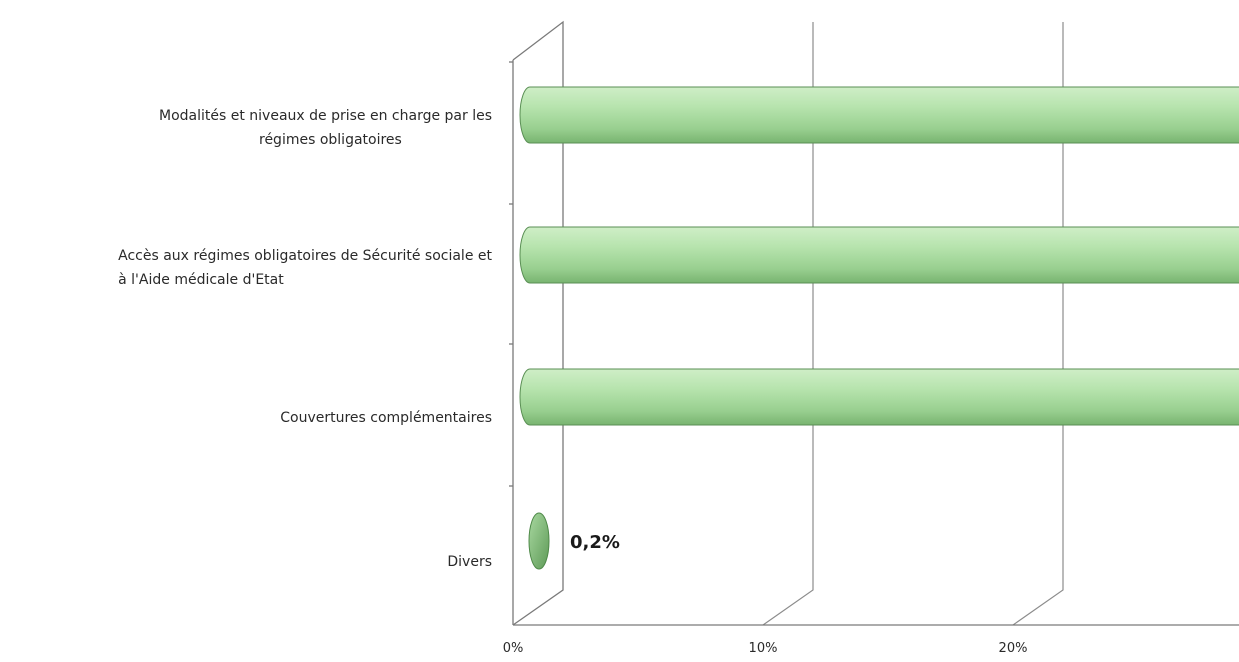 Image resolution: width=1239 pixels, height=662 pixels. I want to click on x-tick-label: 0%, so click(513, 648).